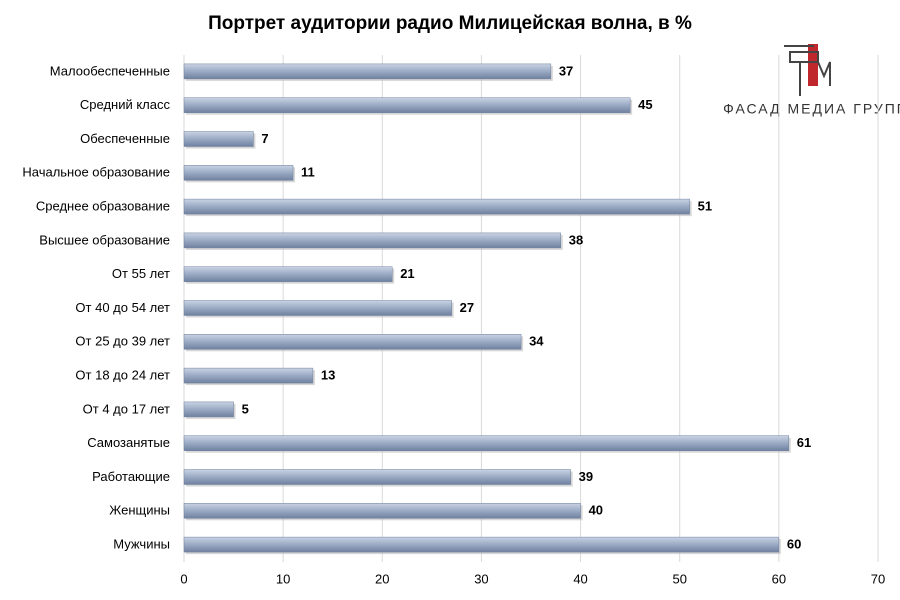 The image size is (900, 600). What do you see at coordinates (536, 341) in the screenshot?
I see `data-label: 34` at bounding box center [536, 341].